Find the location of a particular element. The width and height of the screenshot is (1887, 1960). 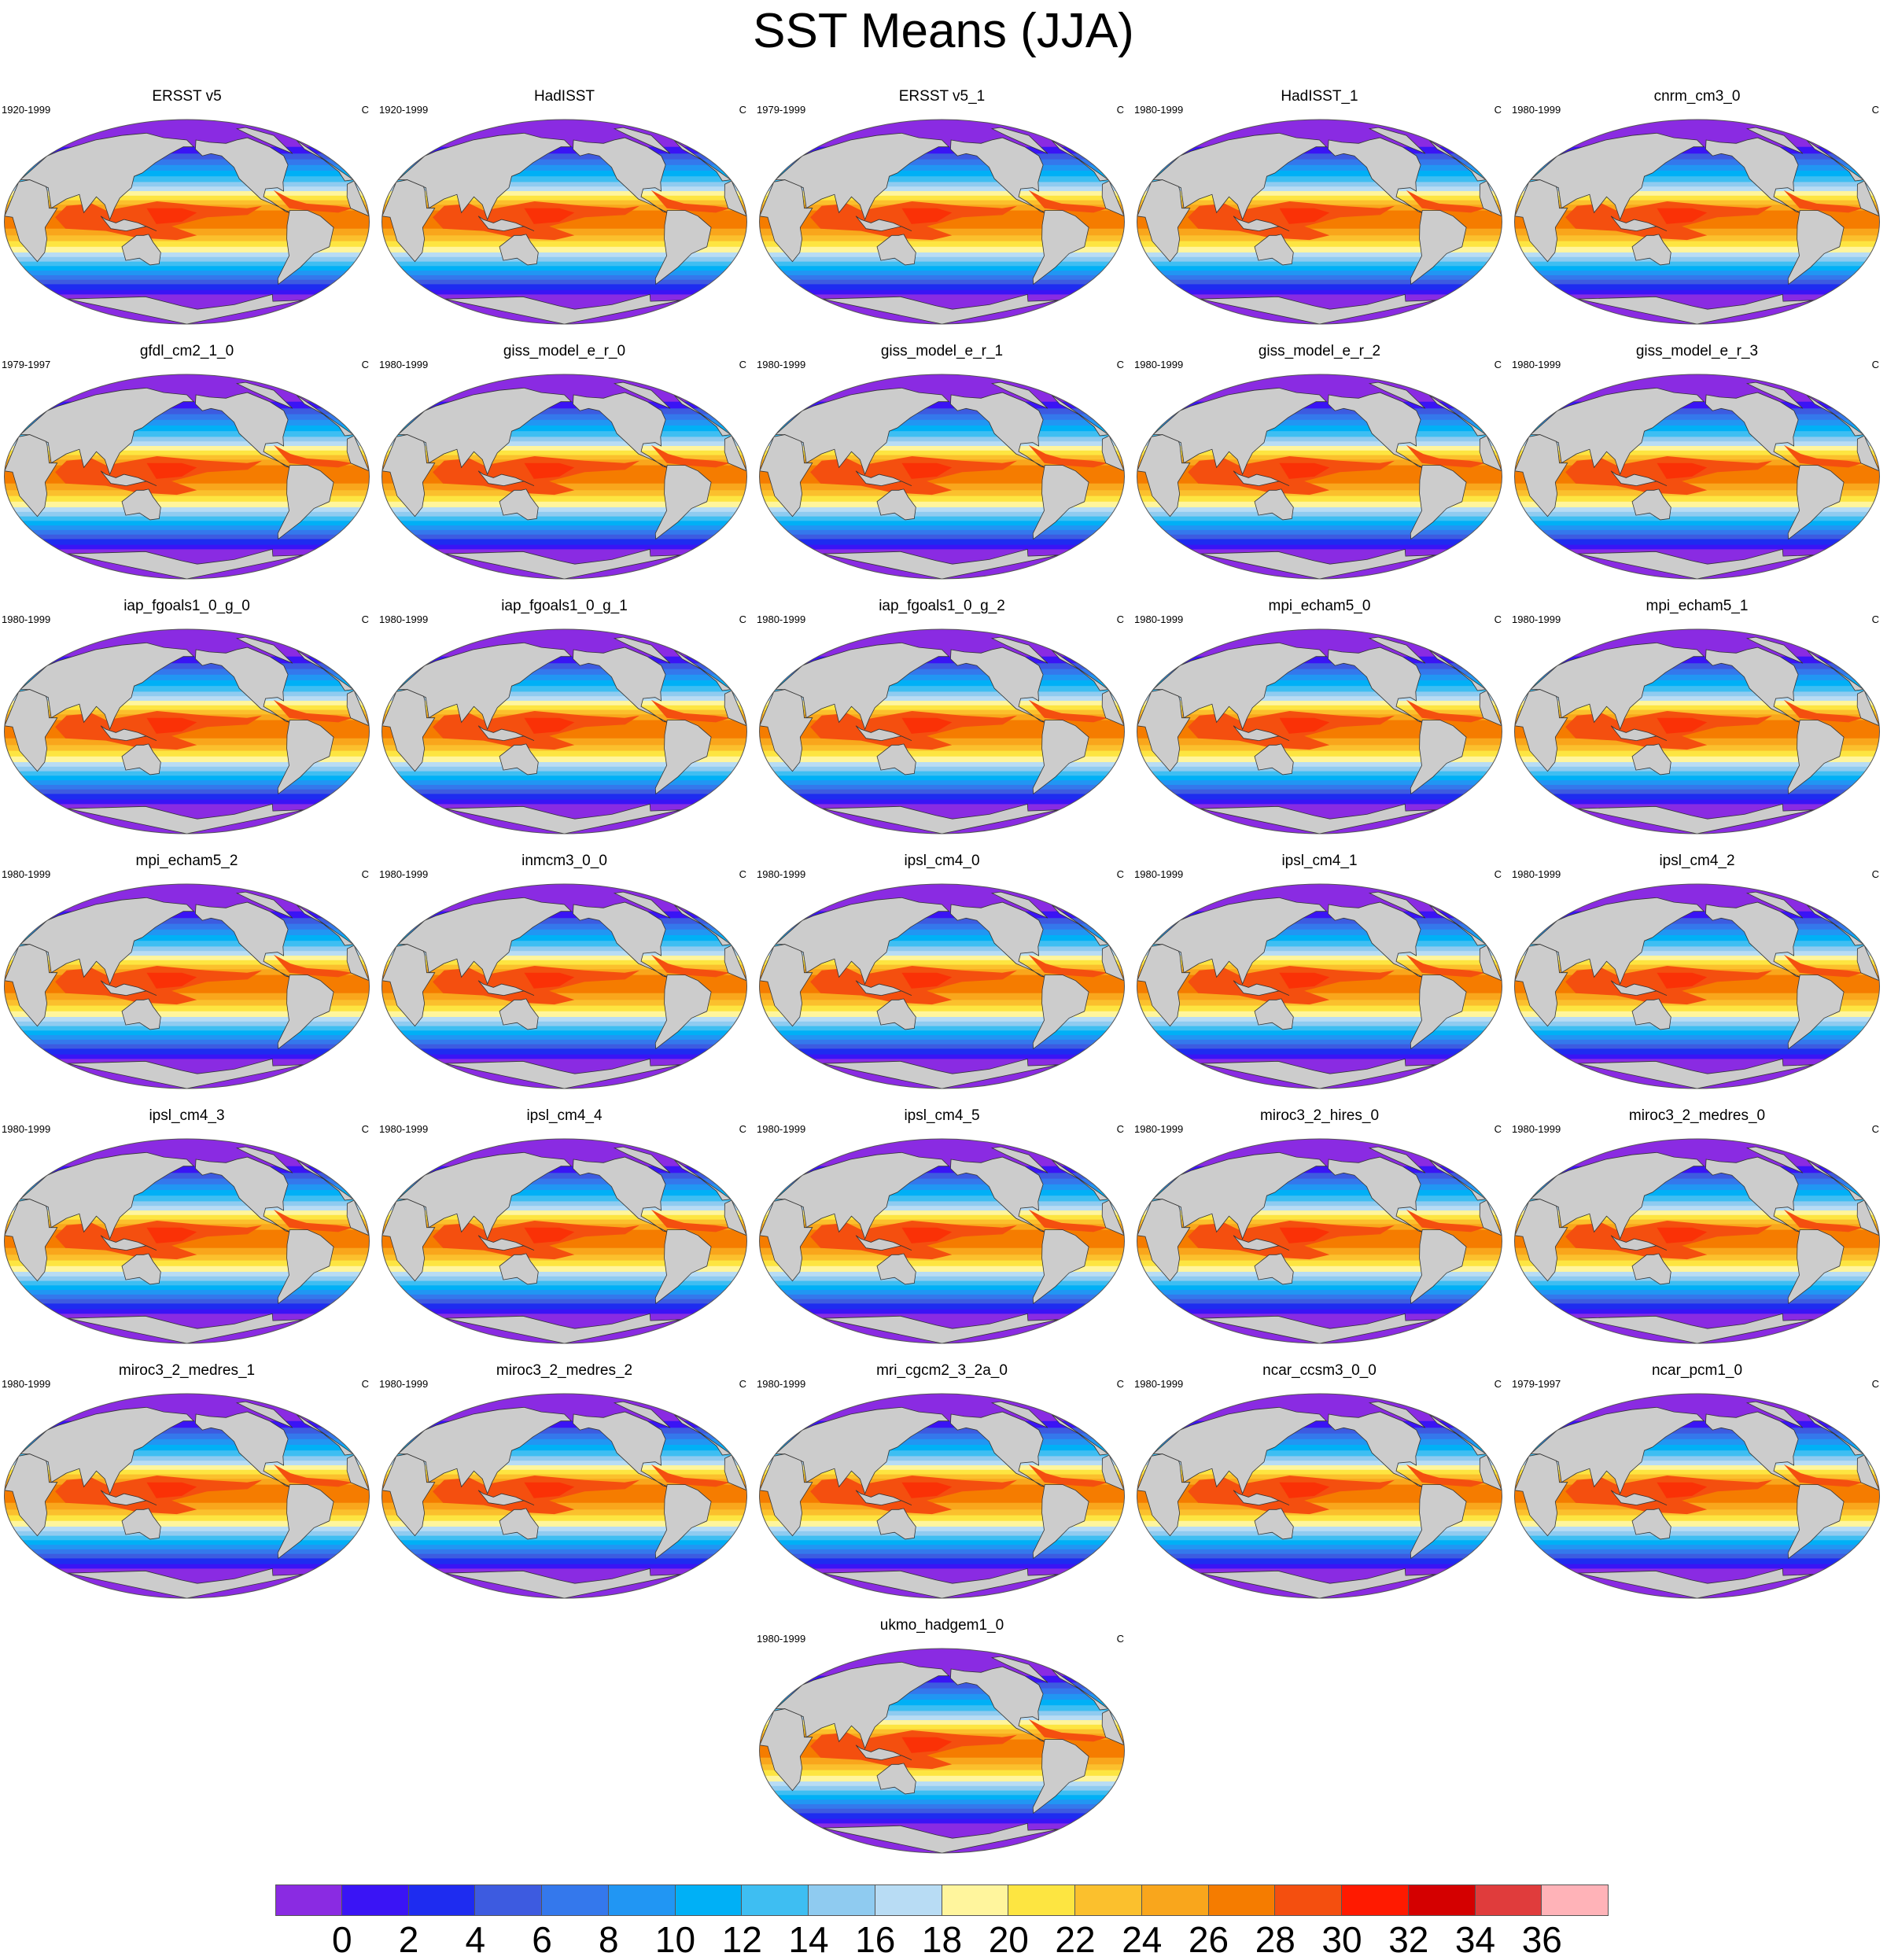

panel-period: 1980-1999 is located at coordinates (404, 1384).